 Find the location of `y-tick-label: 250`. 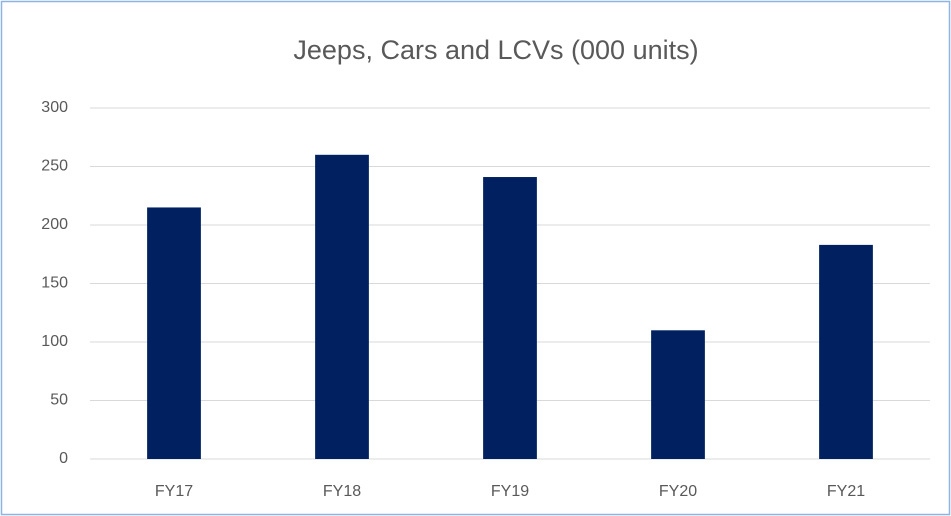

y-tick-label: 250 is located at coordinates (54, 166).